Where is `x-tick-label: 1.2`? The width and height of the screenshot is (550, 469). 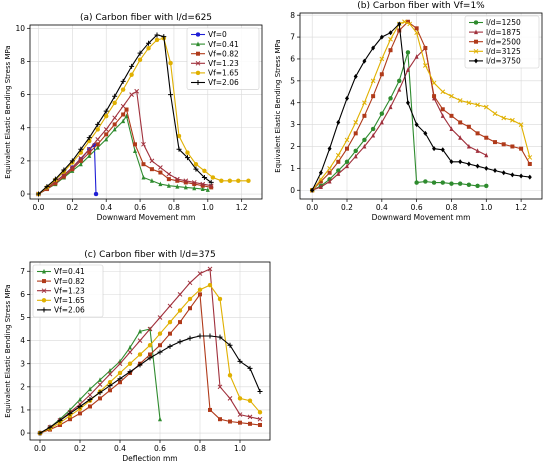
x-tick-label: 1.2 is located at coordinates (521, 207).